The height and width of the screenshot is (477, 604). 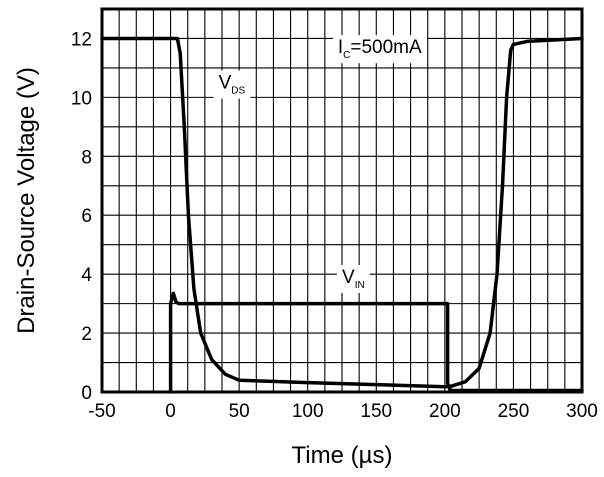 I want to click on annotation-text: VIN, so click(x=353, y=279).